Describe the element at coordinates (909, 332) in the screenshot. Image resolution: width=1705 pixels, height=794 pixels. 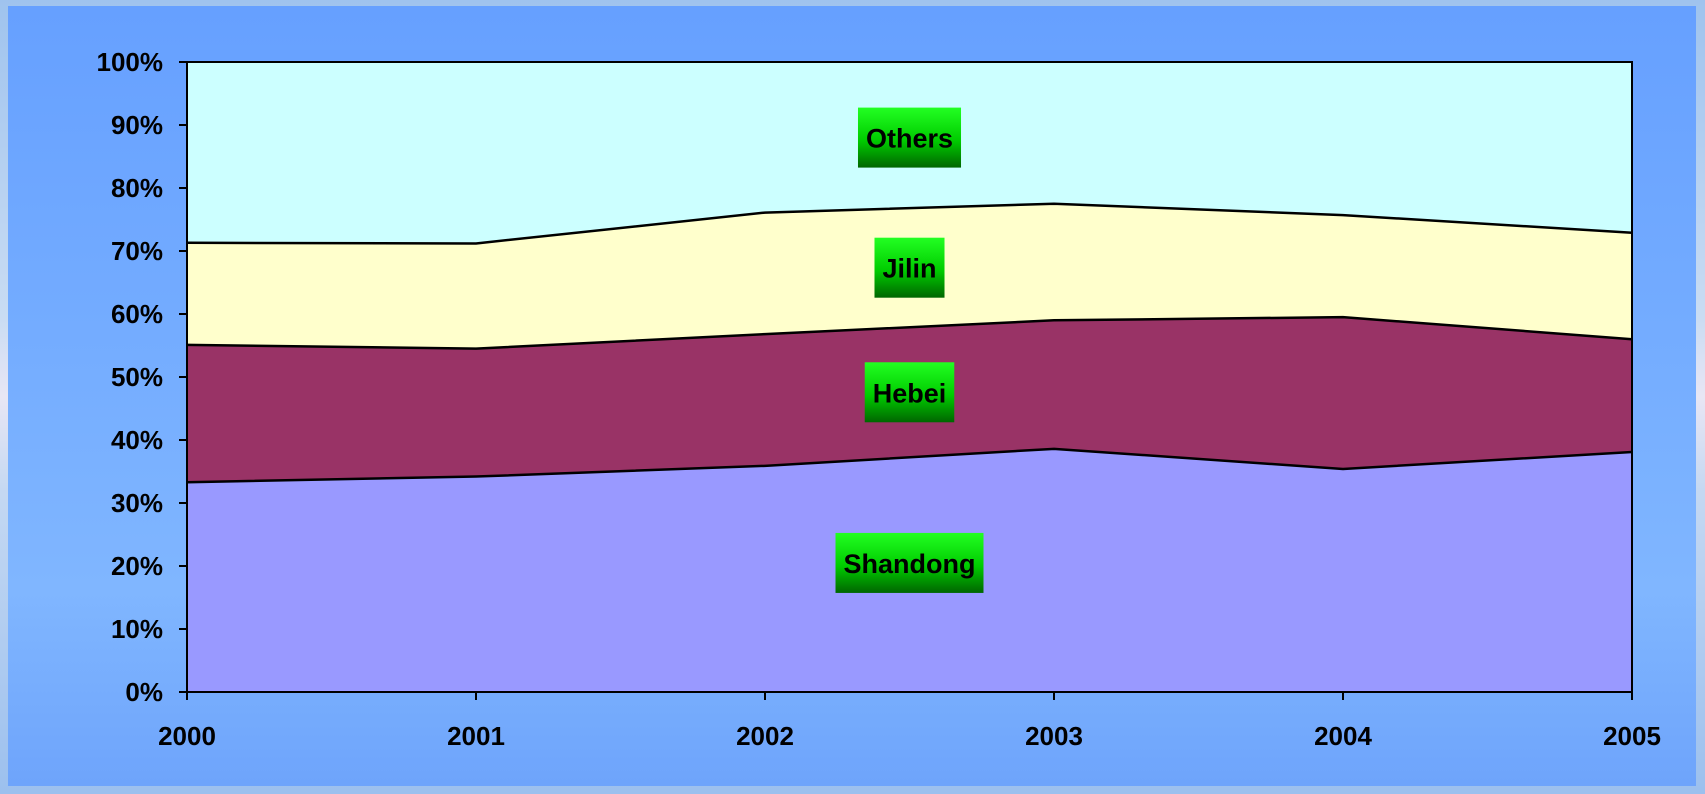
I see `boundary-line-hebei` at that location.